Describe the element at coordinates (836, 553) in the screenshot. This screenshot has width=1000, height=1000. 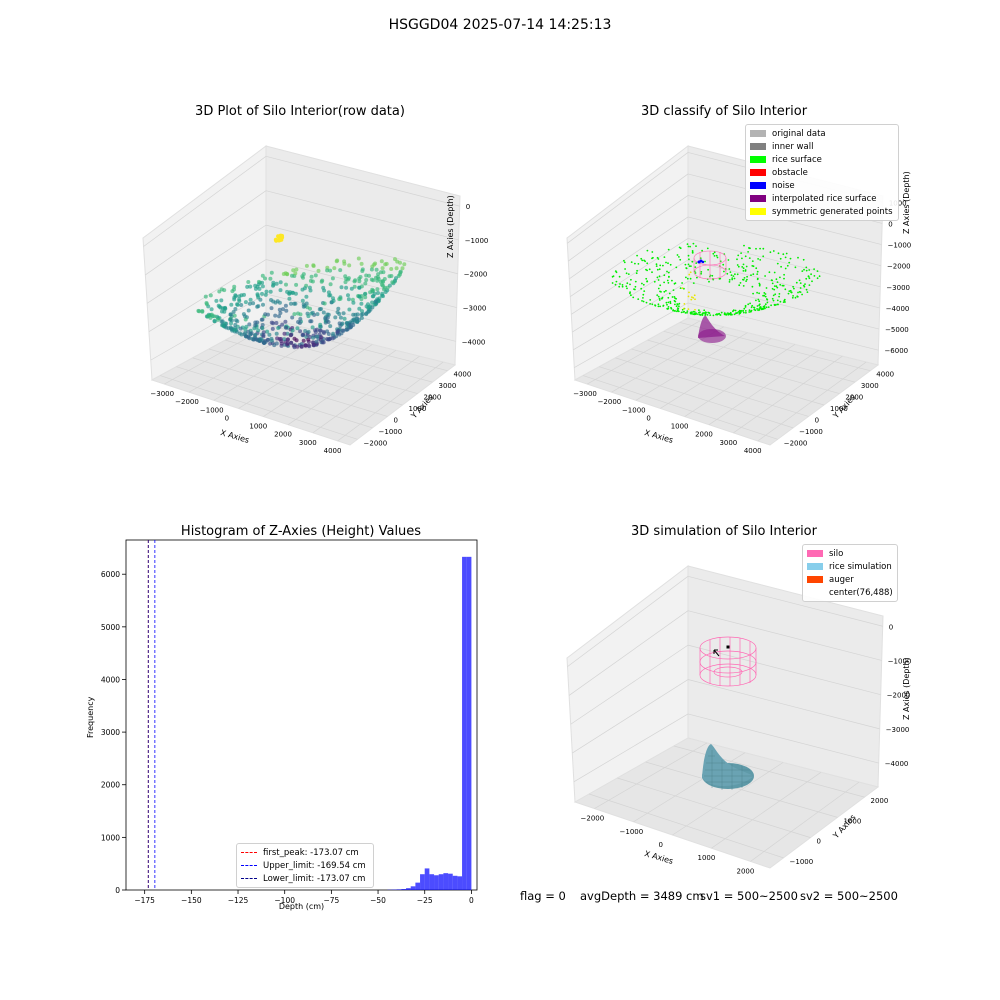
I see `simulation-legend-label: silo` at that location.